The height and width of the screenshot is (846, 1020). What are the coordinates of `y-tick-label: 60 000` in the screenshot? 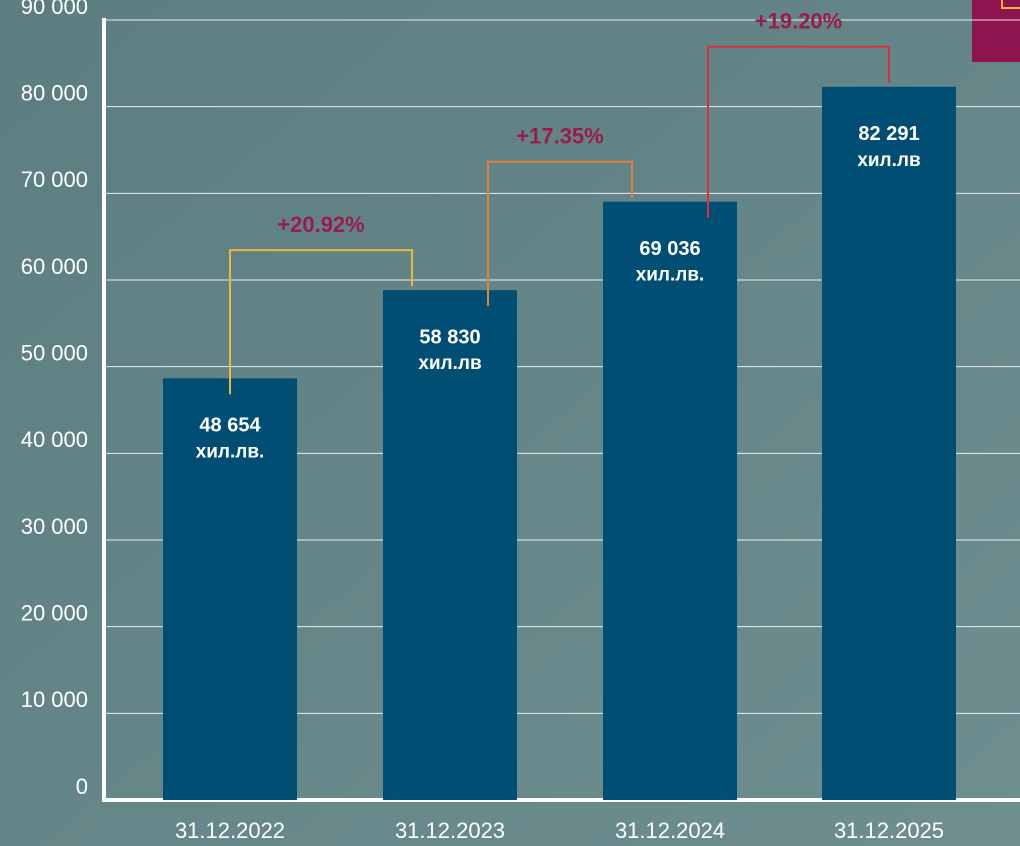 It's located at (54, 266).